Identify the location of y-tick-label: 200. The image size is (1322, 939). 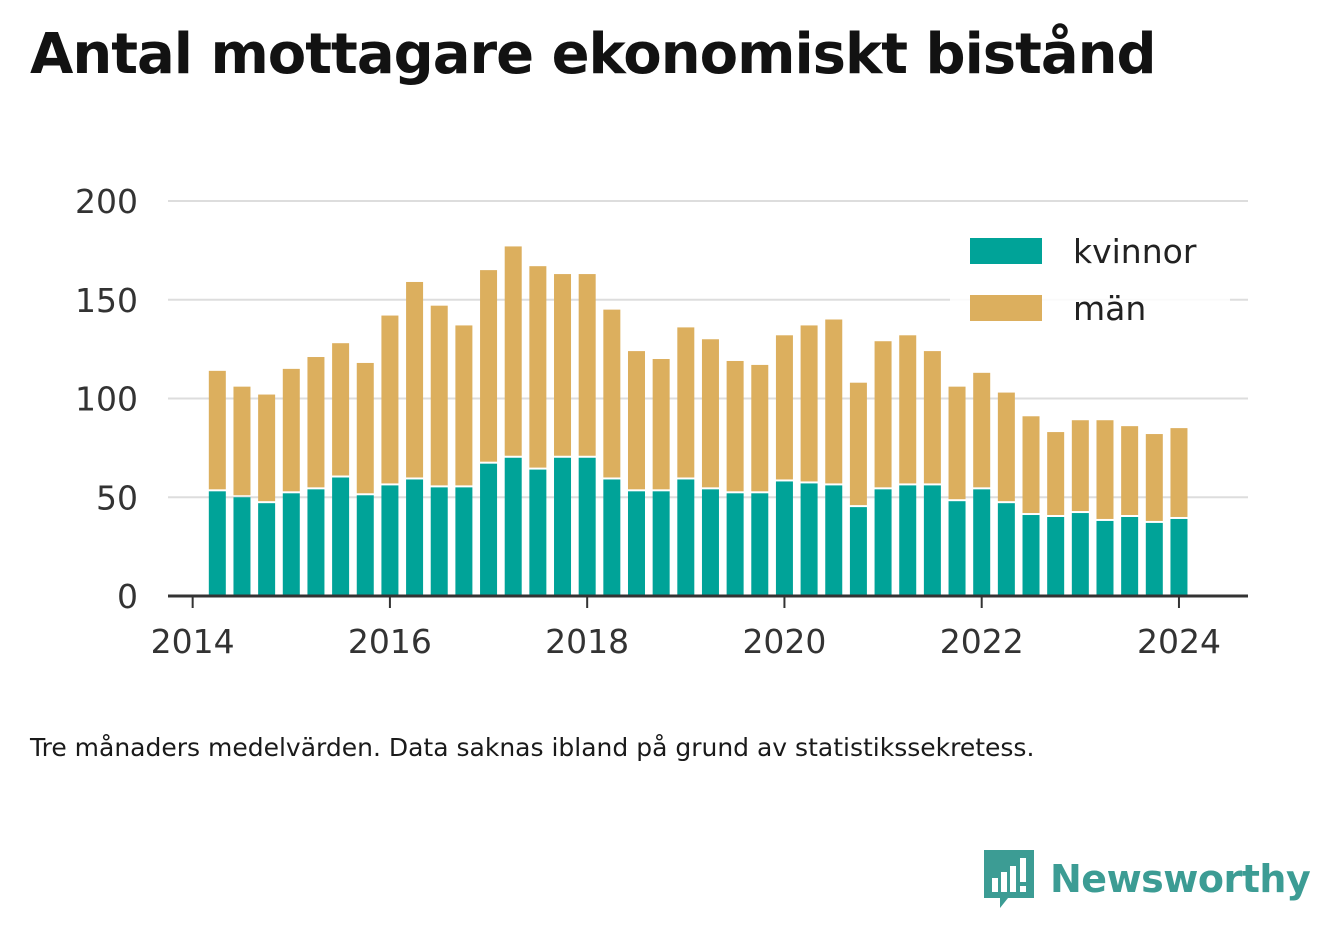
(106, 201).